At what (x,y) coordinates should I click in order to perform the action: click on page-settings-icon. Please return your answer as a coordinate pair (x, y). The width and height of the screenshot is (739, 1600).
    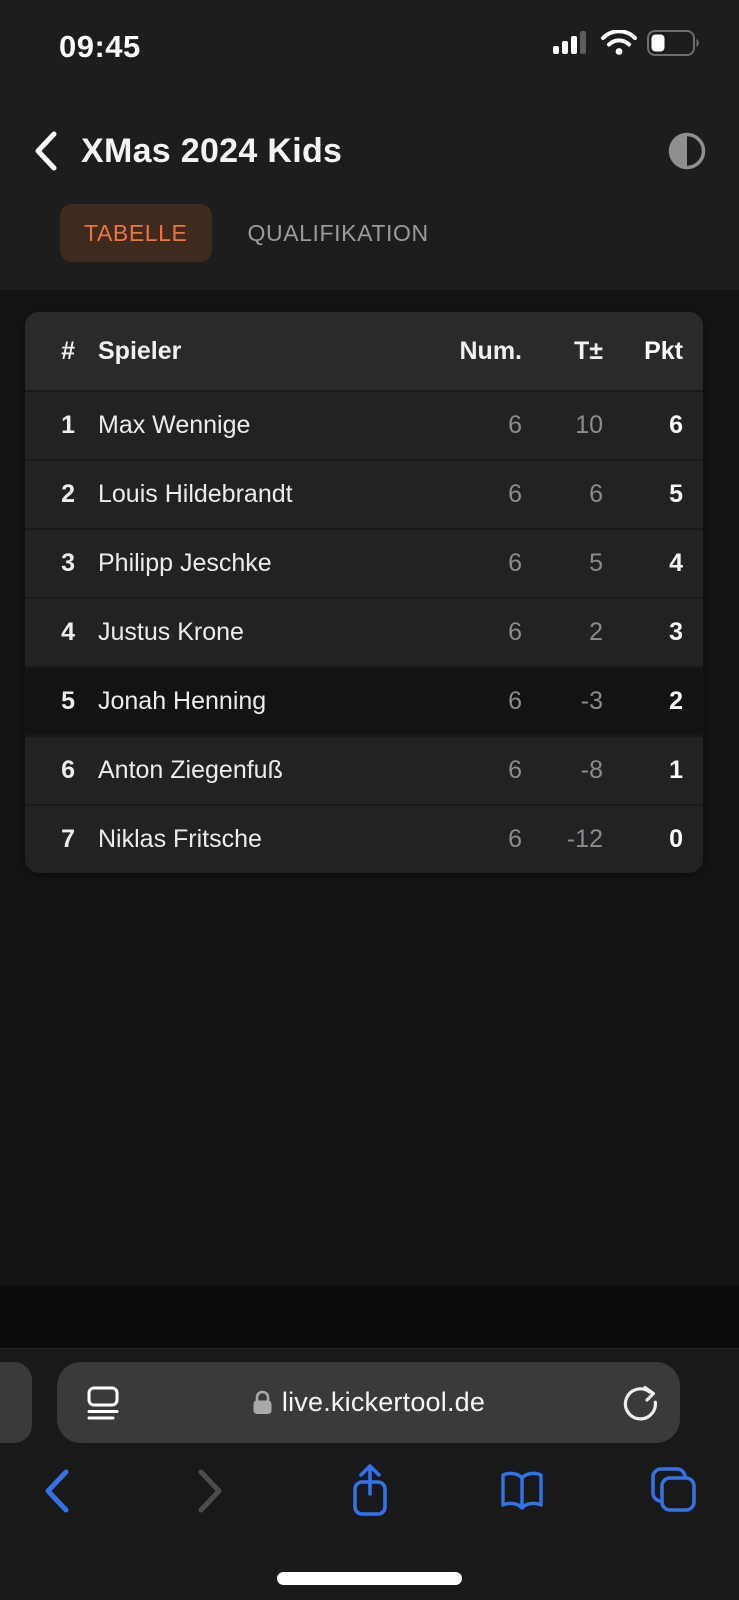
    Looking at the image, I should click on (103, 1403).